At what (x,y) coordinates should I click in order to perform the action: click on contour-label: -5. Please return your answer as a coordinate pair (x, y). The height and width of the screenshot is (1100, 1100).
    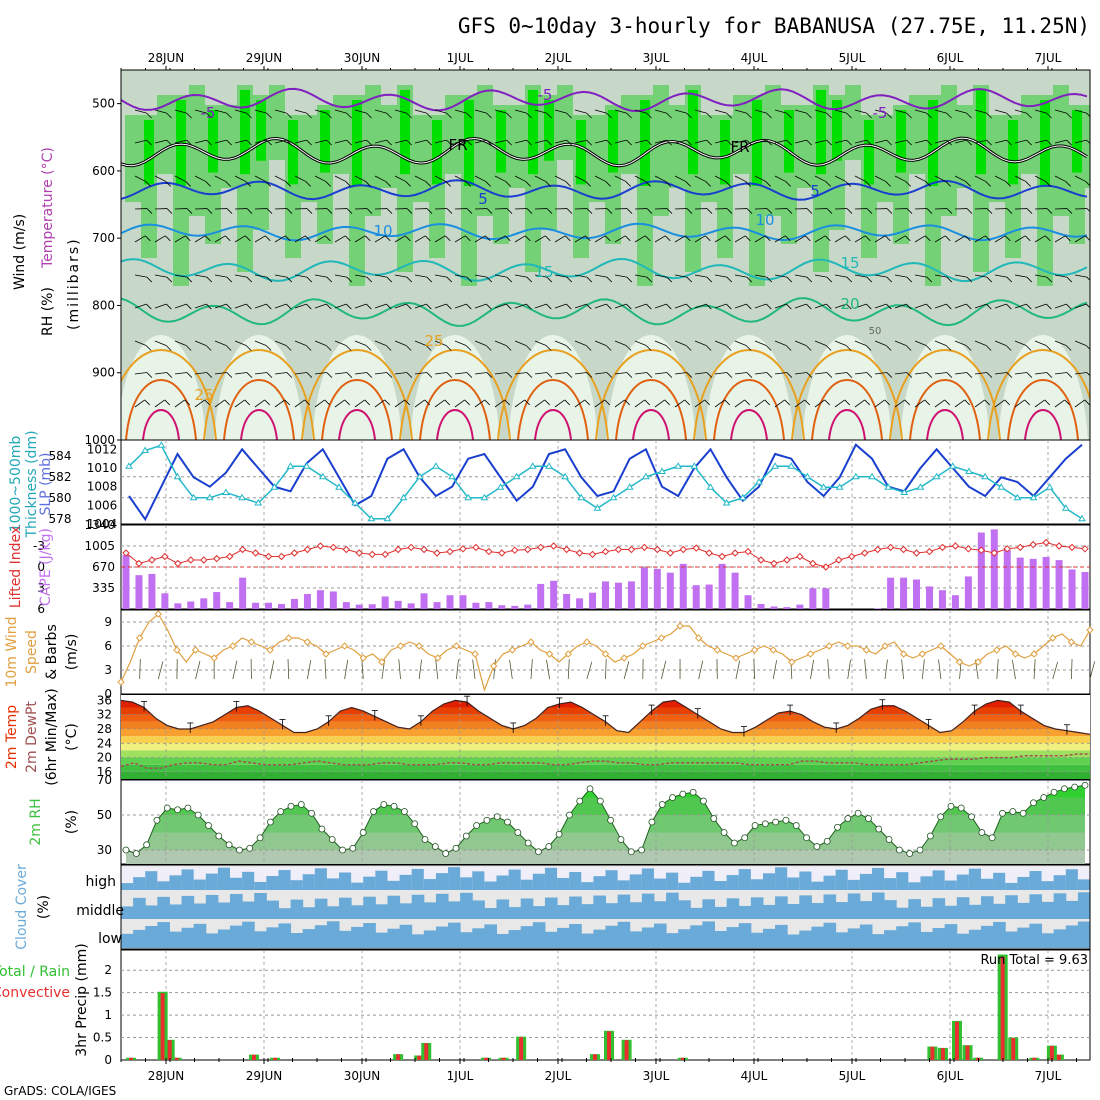
    Looking at the image, I should click on (545, 95).